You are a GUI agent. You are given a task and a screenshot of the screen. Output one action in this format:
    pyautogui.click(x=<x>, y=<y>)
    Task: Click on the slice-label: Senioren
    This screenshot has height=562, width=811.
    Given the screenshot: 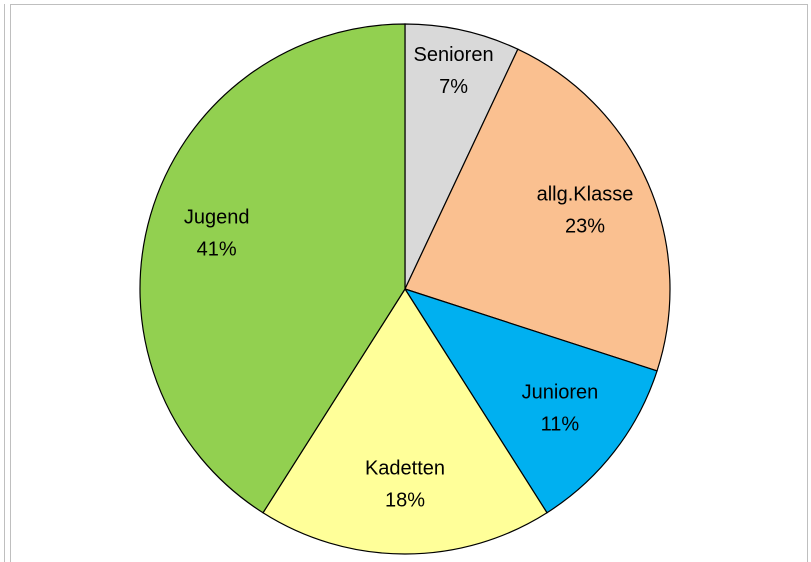 What is the action you would take?
    pyautogui.click(x=454, y=55)
    